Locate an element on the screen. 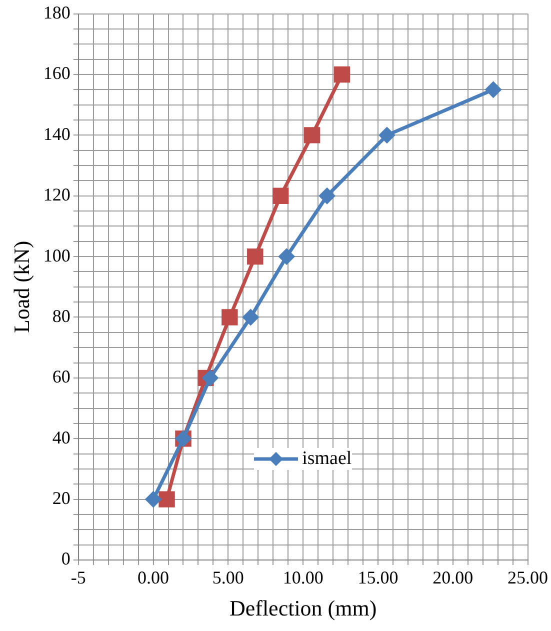 Image resolution: width=551 pixels, height=631 pixels. y-tick-label: 140 is located at coordinates (56, 134).